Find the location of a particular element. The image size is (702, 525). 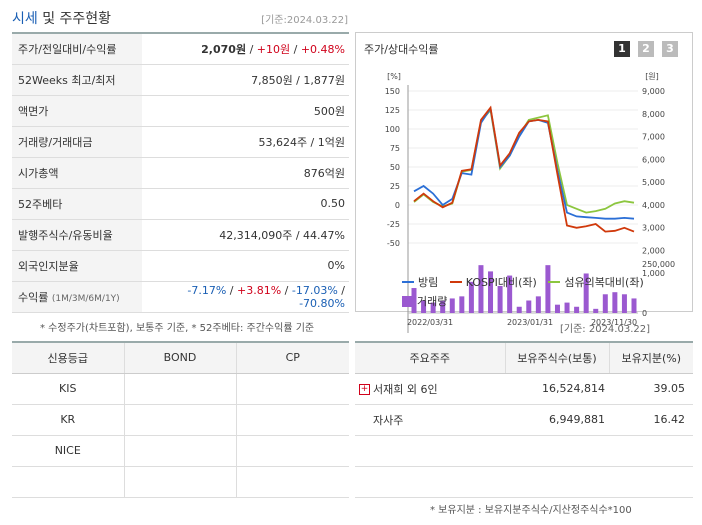

return-label: 수익률 (1M/3M/6M/1Y) is located at coordinates (77, 297).